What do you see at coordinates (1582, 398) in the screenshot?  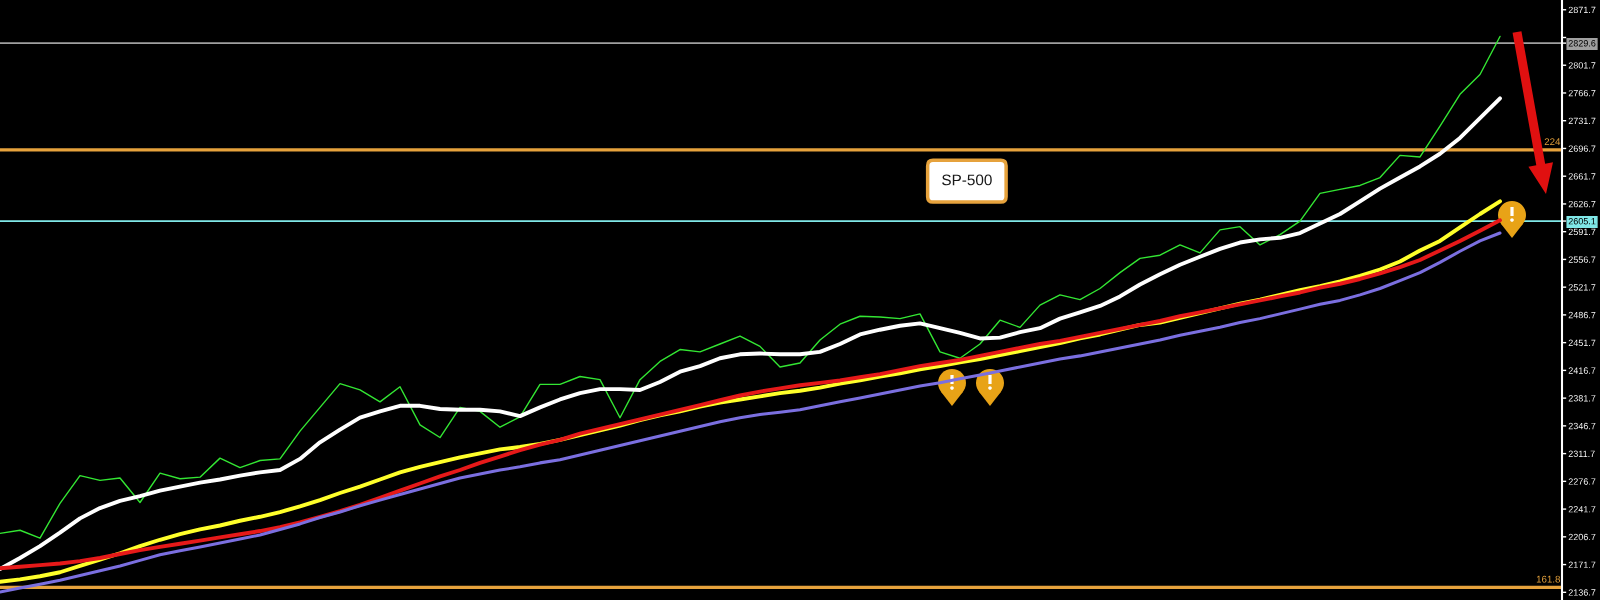 I see `y-tick-label: 2381.7` at bounding box center [1582, 398].